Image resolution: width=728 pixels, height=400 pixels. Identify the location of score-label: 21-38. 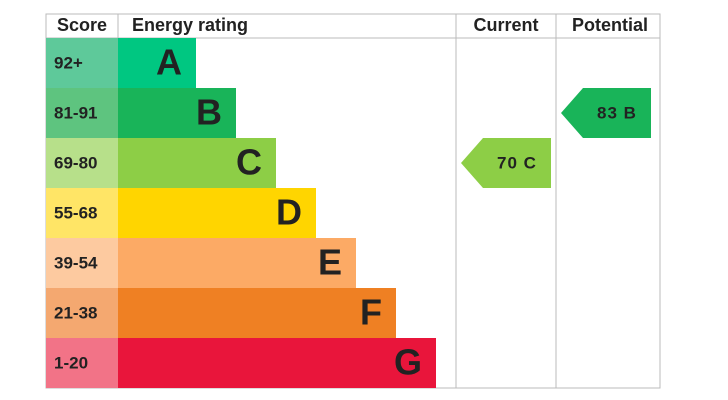
(75, 312).